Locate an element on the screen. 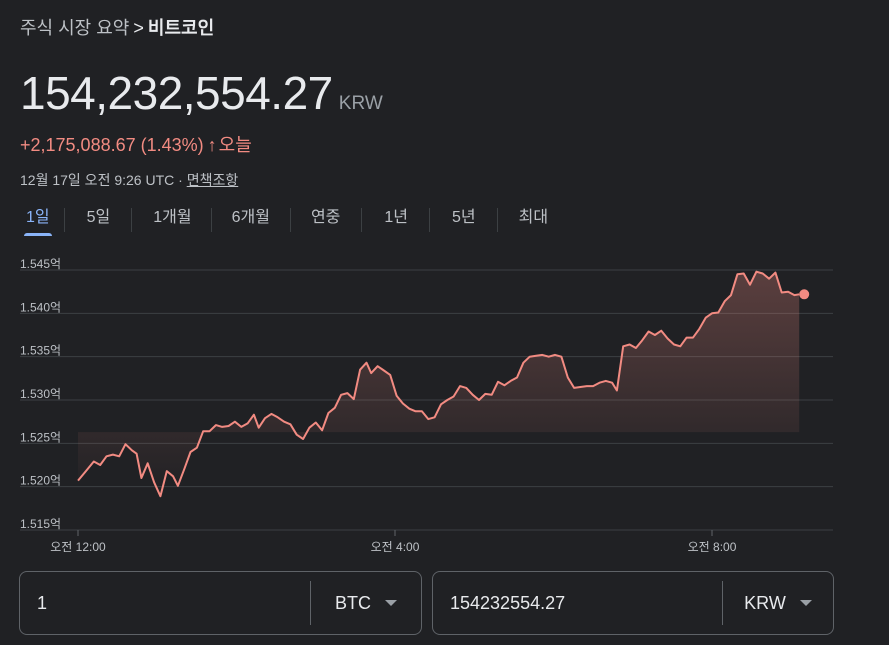 Image resolution: width=889 pixels, height=645 pixels. breadcrumb-parent-link: 주식 시장 요약 is located at coordinates (75, 28).